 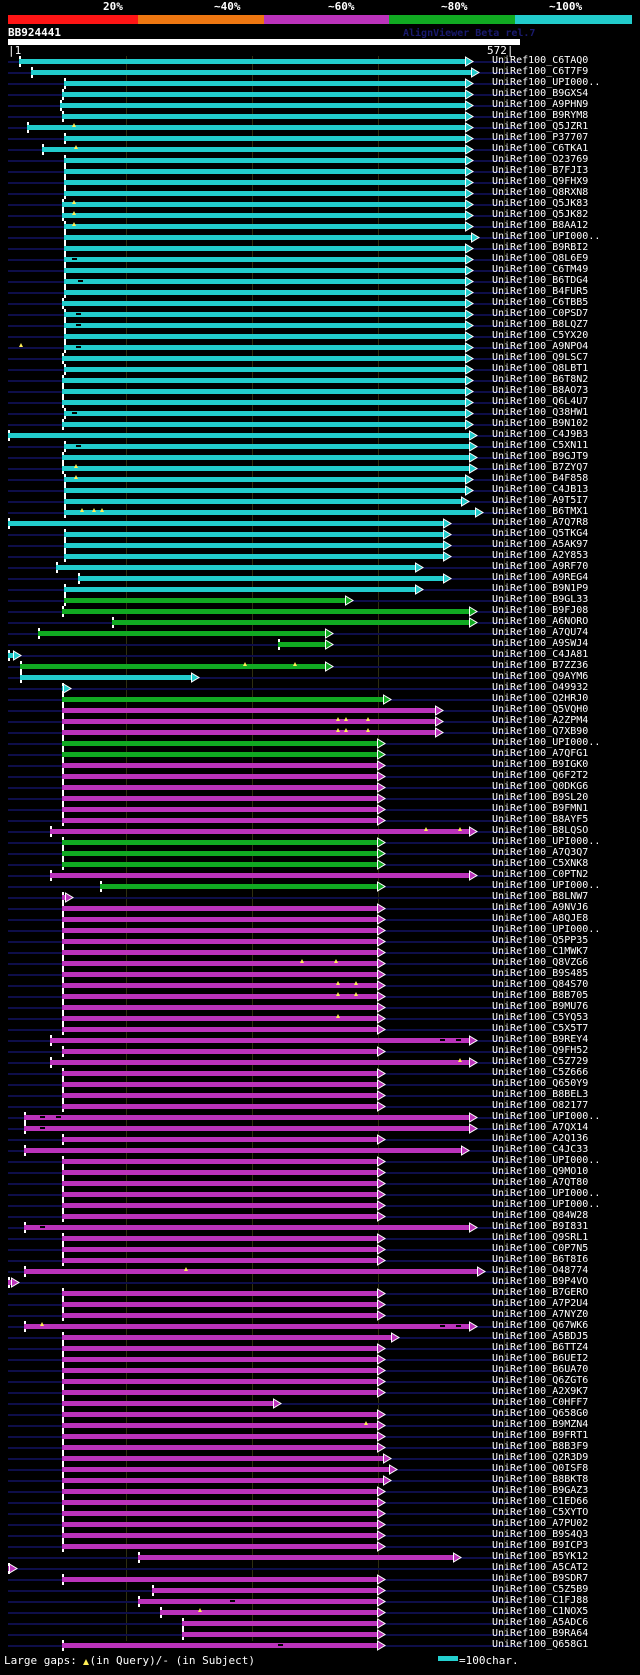 I want to click on hit-row: UniRef100_B8LQZ7, so click(x=320, y=325).